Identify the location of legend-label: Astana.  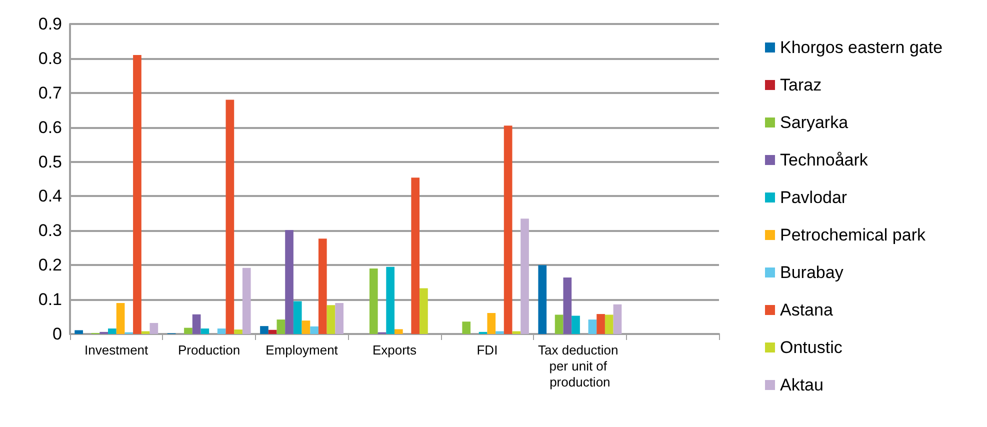
(807, 310).